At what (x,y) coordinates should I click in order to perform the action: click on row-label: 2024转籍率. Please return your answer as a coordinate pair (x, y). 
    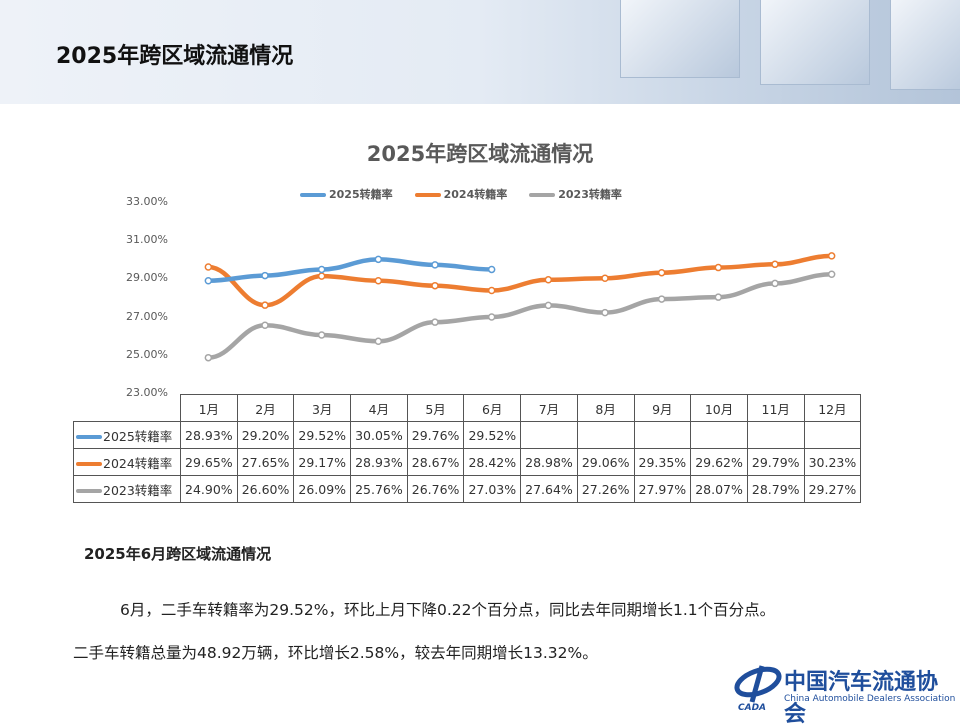
    Looking at the image, I should click on (138, 463).